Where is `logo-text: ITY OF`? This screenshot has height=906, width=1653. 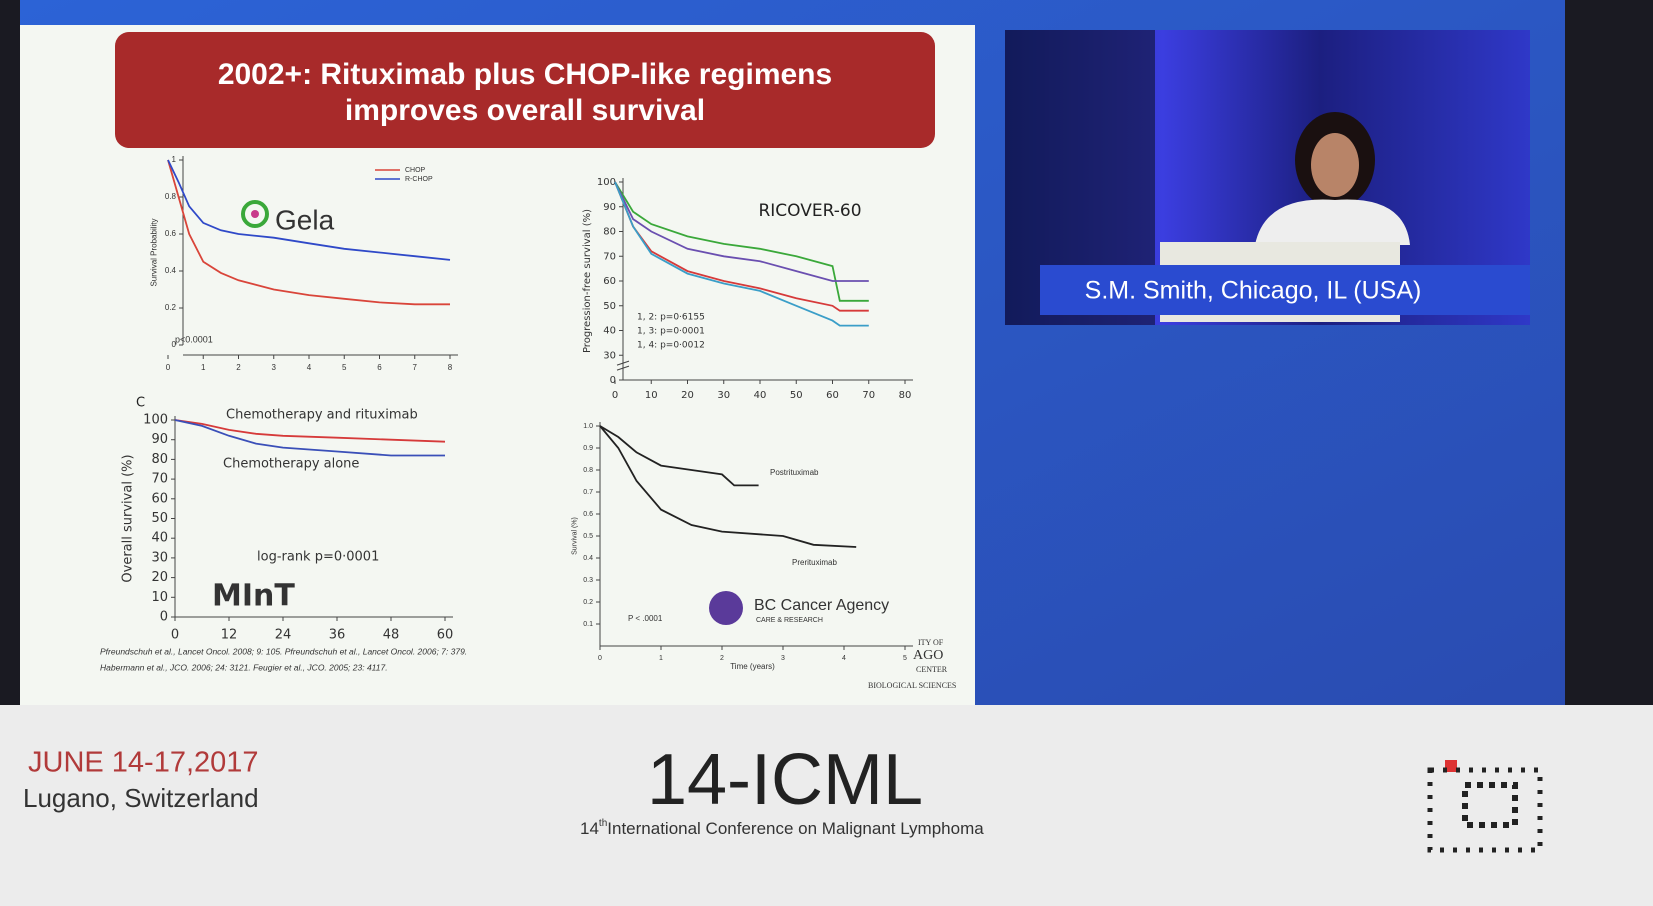
logo-text: ITY OF is located at coordinates (931, 642).